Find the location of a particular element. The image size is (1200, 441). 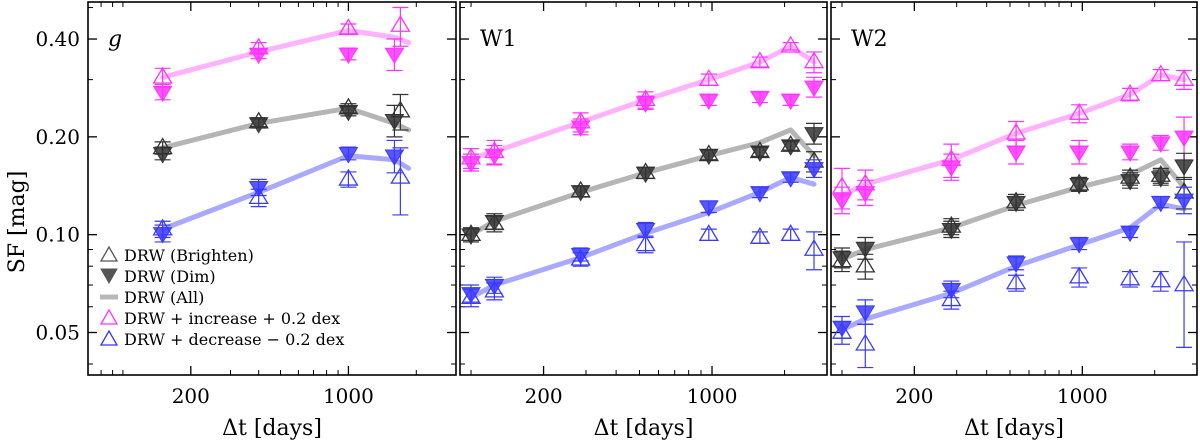

magenta-drw-all-line is located at coordinates (1013, 135).